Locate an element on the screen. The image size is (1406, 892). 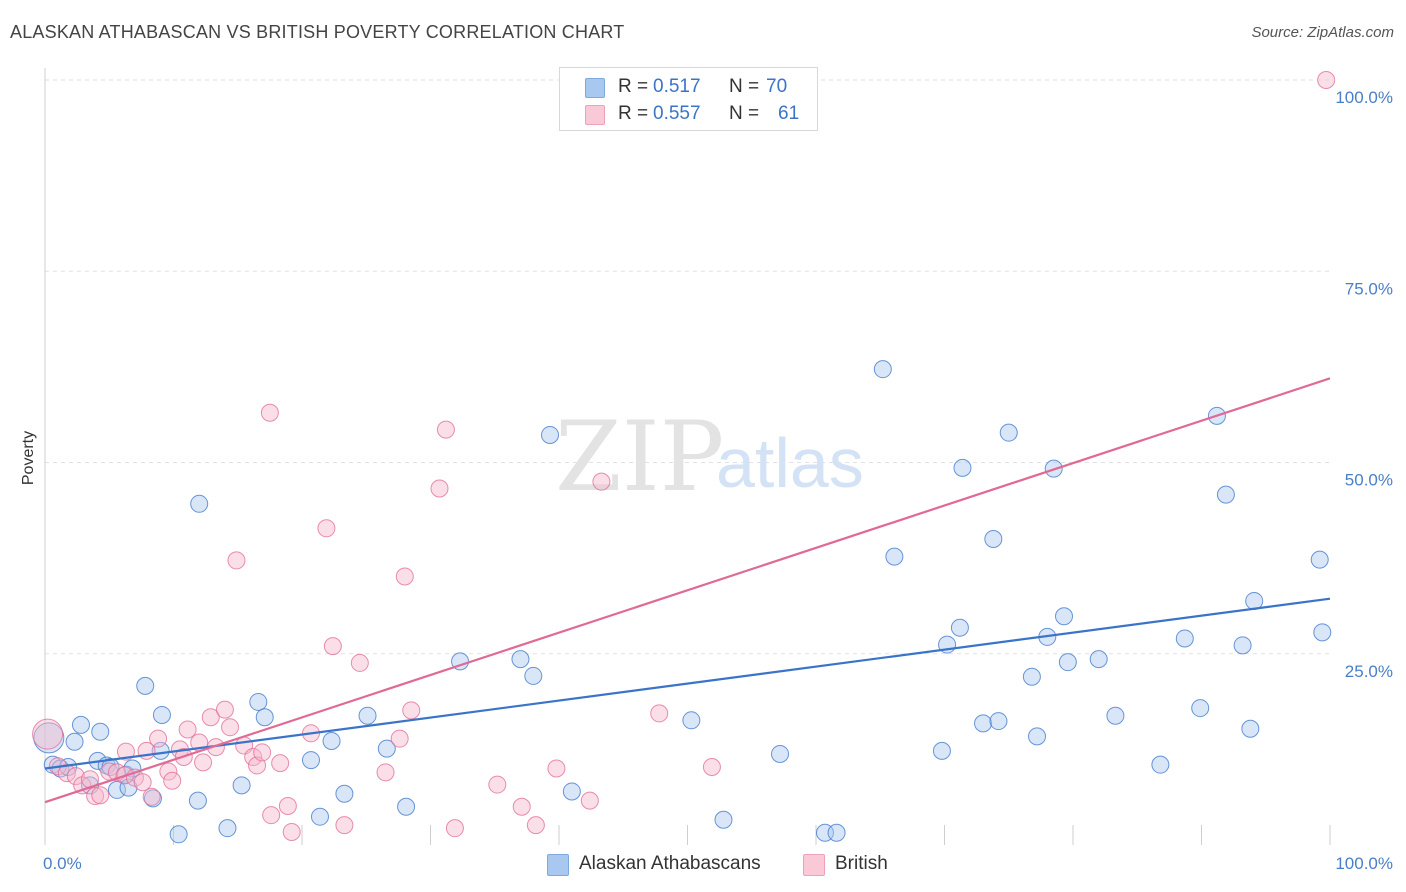
correlation-legend: R = 0.517 N = 70 R = 0.557 N = 61 is located at coordinates (688, 99).